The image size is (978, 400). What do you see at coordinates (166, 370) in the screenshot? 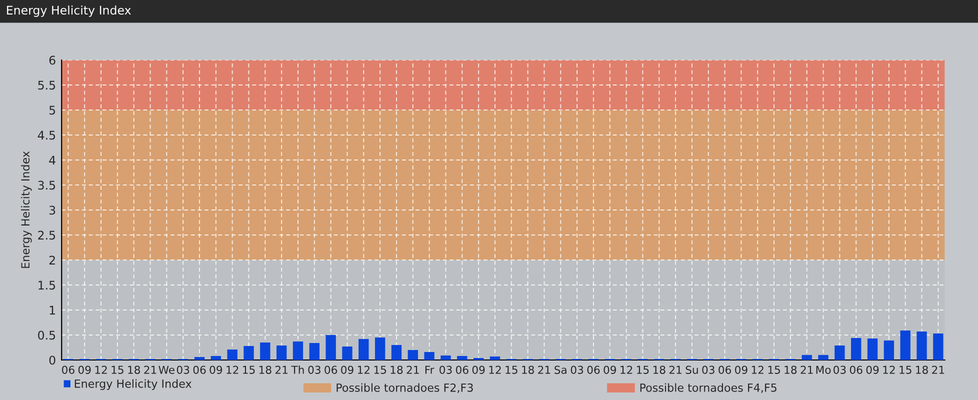
I see `x-tick-label: We` at bounding box center [166, 370].